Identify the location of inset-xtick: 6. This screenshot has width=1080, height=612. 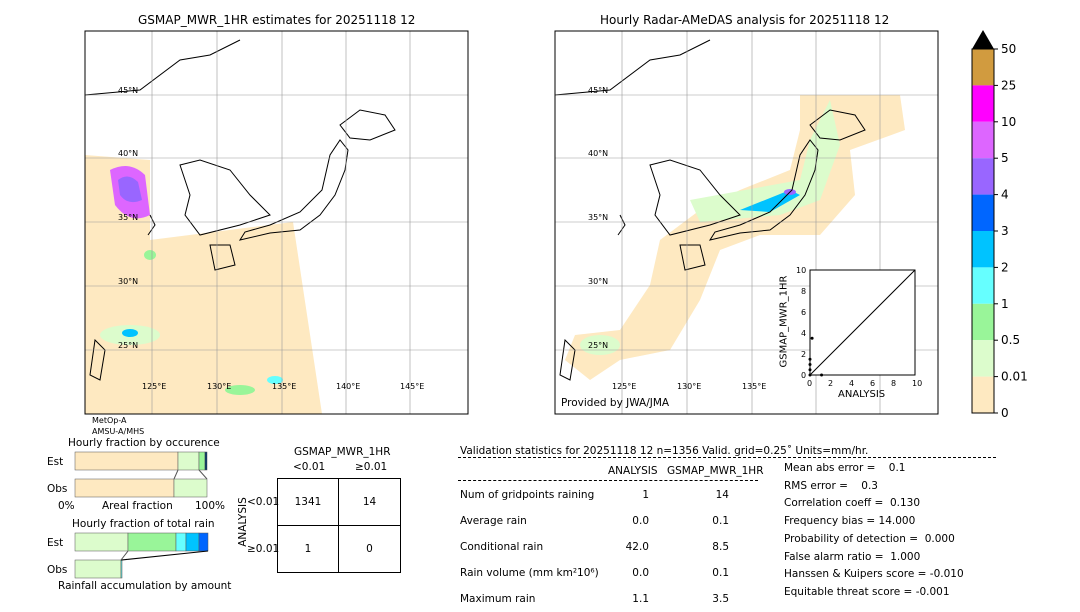
(872, 383).